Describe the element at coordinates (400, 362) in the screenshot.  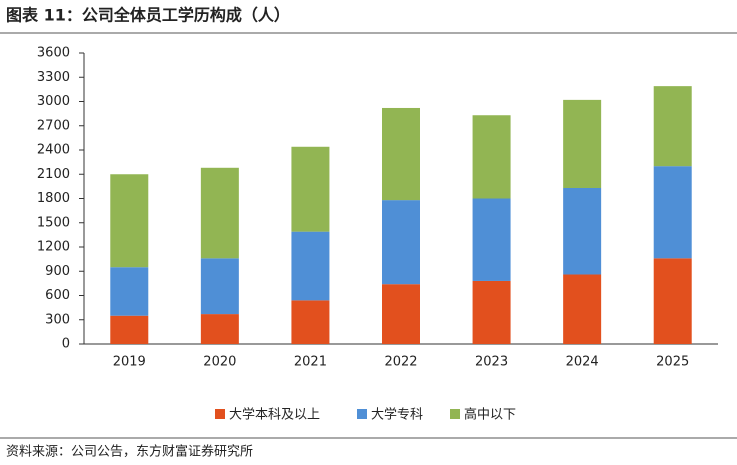
I see `x-tick-label: 2022` at that location.